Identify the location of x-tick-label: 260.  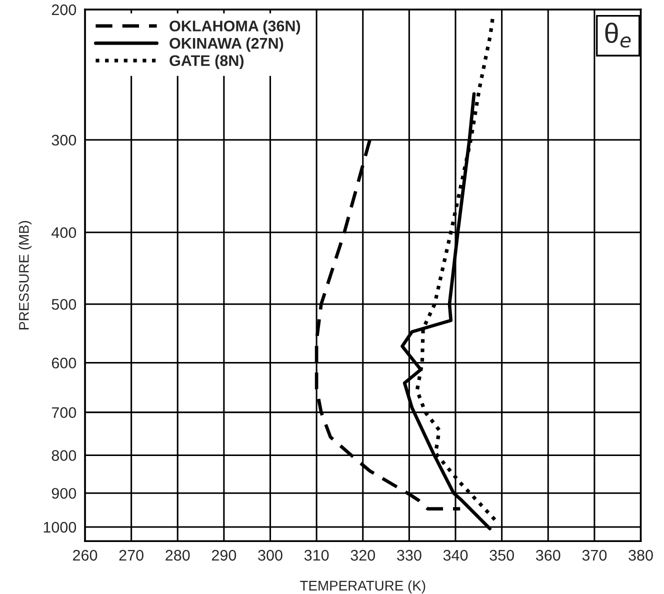
(85, 555).